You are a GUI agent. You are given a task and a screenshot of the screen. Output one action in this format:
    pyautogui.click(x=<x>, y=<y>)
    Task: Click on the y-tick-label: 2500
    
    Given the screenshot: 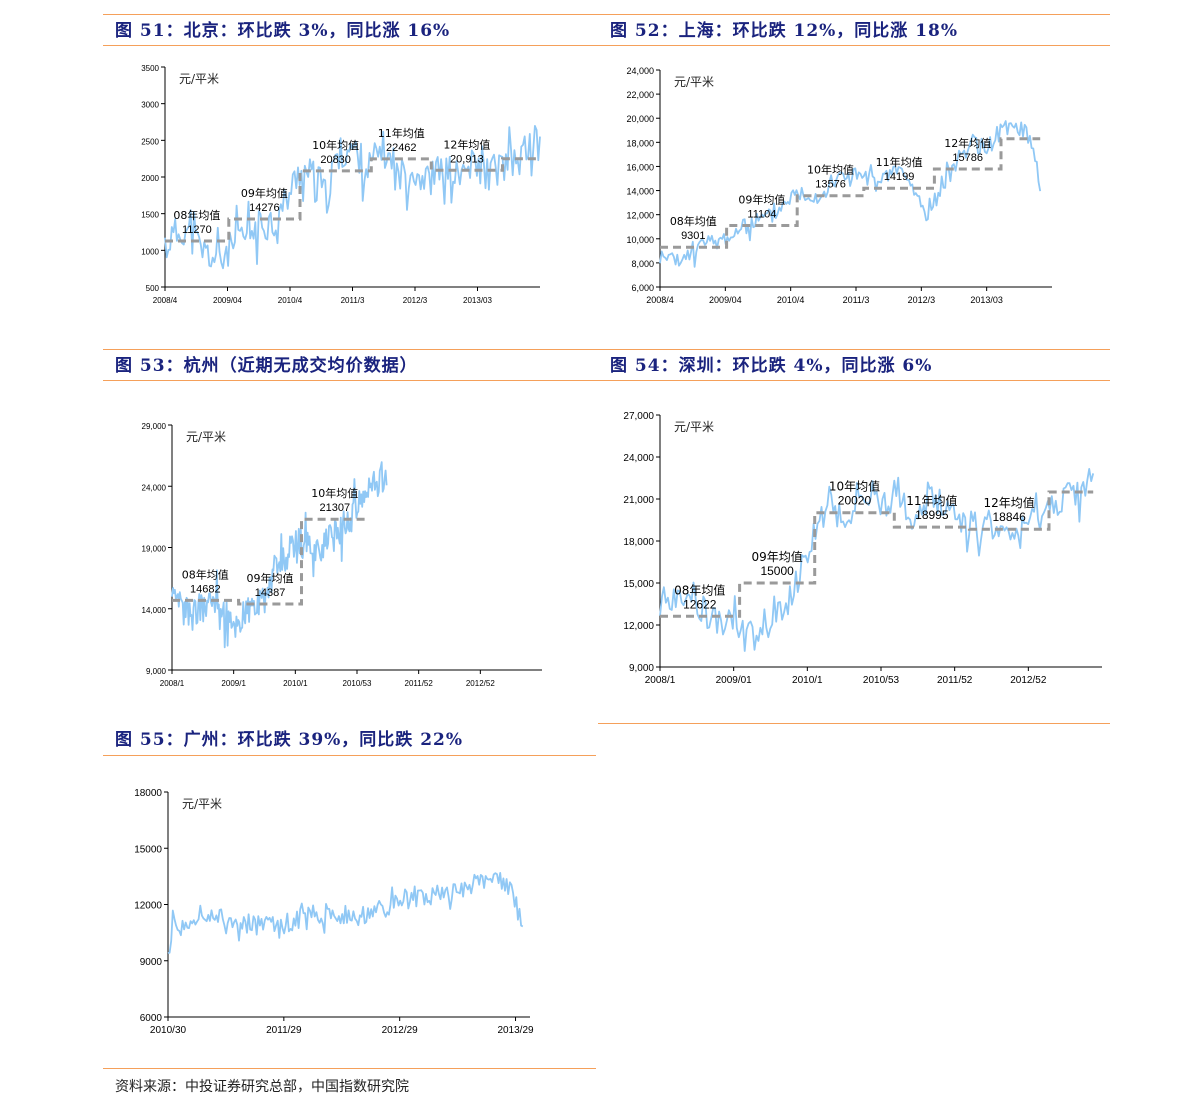 What is the action you would take?
    pyautogui.click(x=150, y=141)
    